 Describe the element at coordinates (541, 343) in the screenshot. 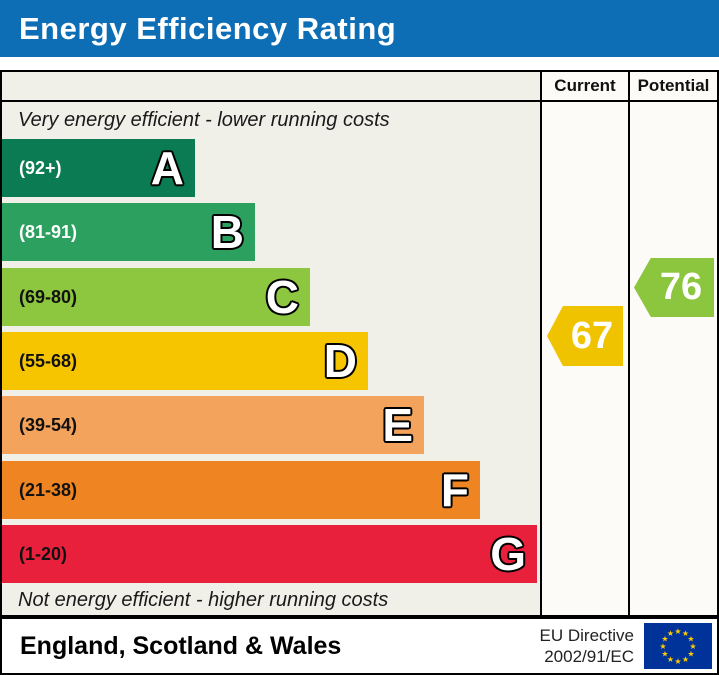

I see `current-column-divider` at that location.